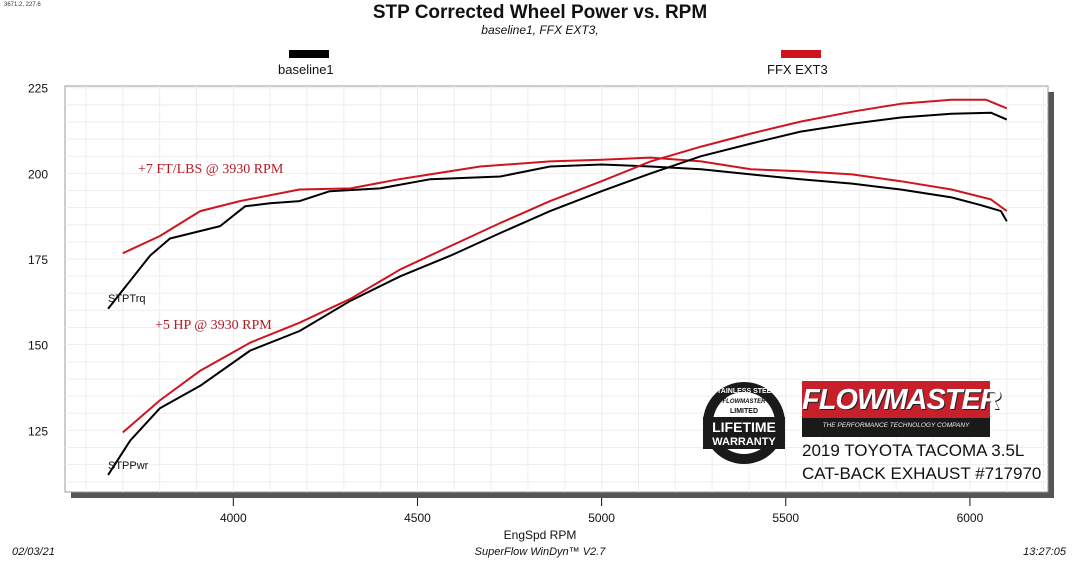  I want to click on legend-label-baseline1: baseline1, so click(306, 69).